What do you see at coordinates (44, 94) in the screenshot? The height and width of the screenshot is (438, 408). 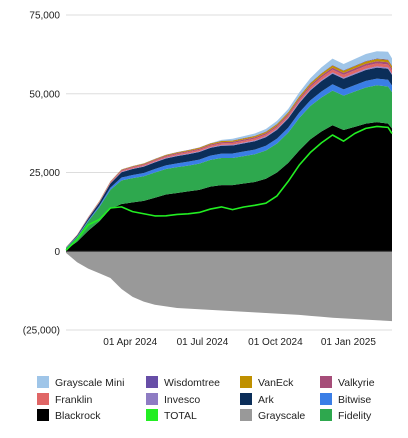 I see `y-tick-label: 50,000` at bounding box center [44, 94].